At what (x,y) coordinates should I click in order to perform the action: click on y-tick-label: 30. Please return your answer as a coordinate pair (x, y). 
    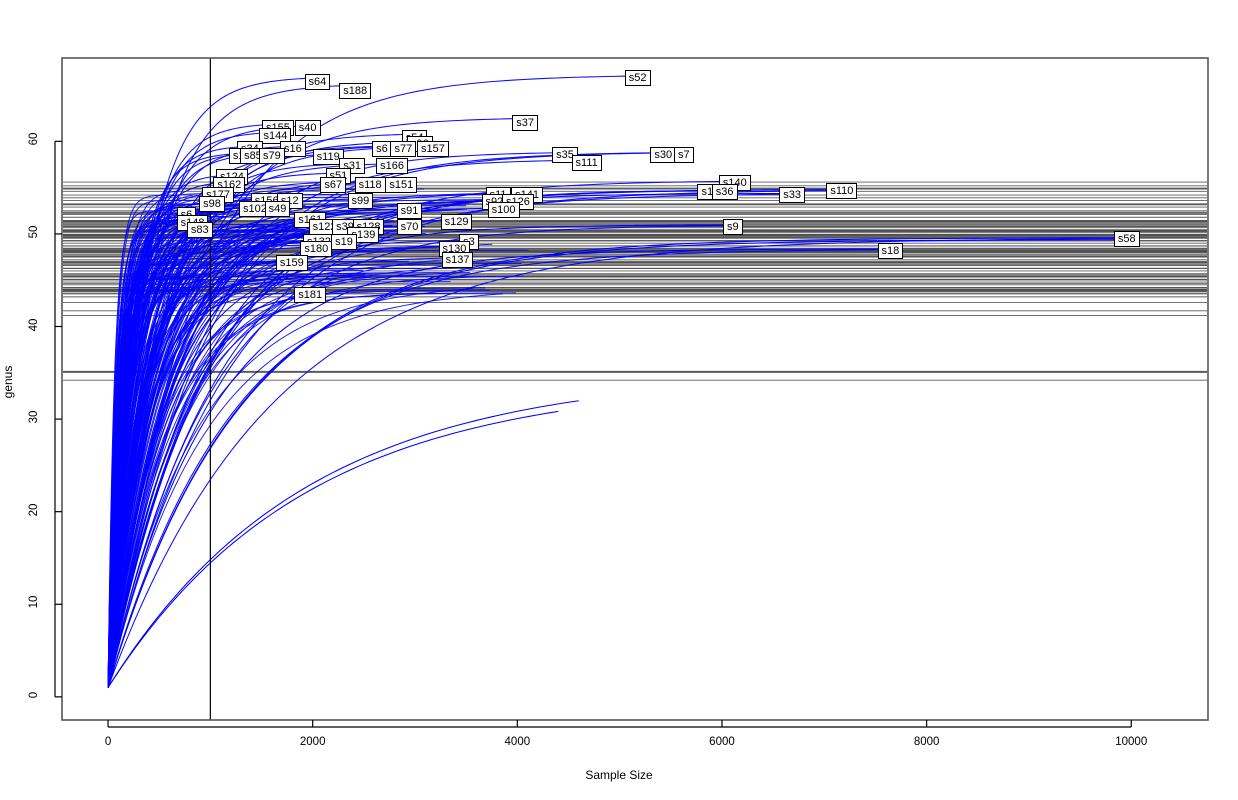
    Looking at the image, I should click on (34, 417).